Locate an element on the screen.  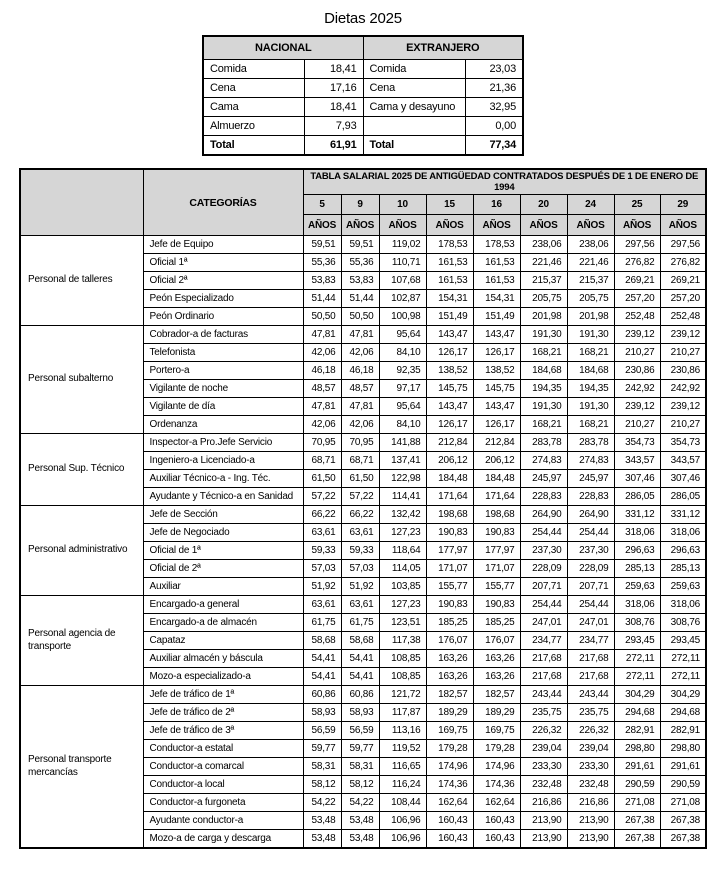
value-cell: 235,75 is located at coordinates (590, 712).